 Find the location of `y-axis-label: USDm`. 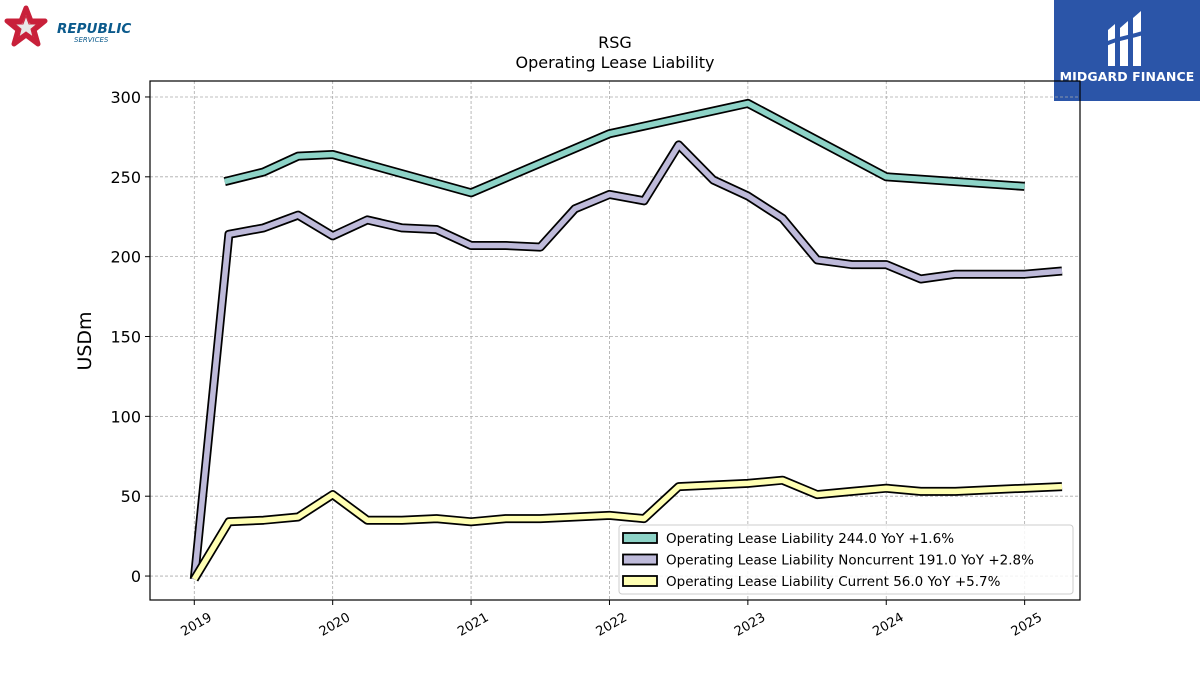

y-axis-label: USDm is located at coordinates (85, 340).